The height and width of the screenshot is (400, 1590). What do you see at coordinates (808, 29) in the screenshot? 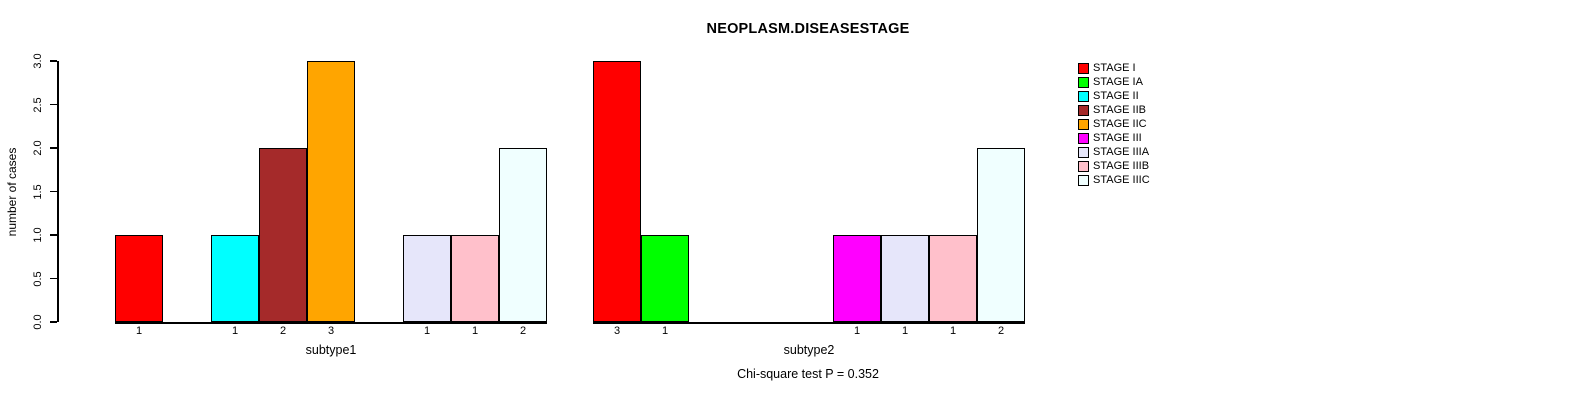
I see `chart-title: NEOPLASM.DISEASESTAGE` at bounding box center [808, 29].